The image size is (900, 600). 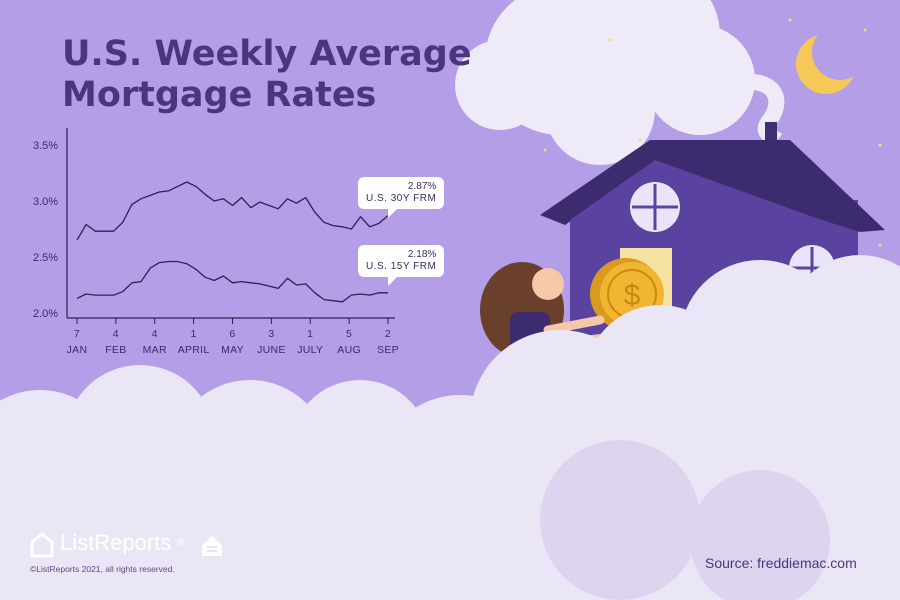 I want to click on x-tick-day: 5, so click(x=349, y=334).